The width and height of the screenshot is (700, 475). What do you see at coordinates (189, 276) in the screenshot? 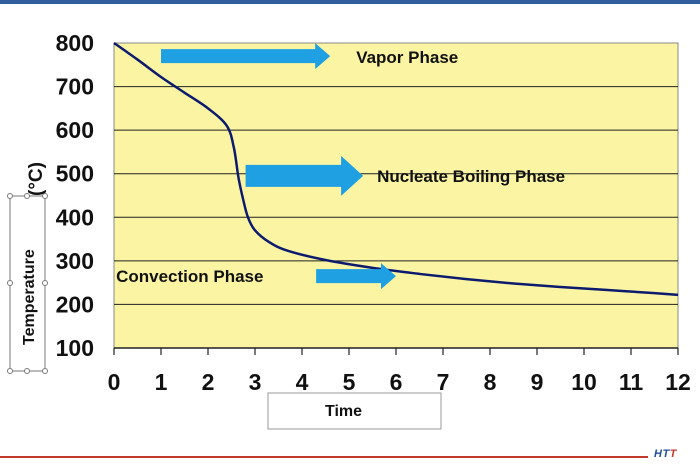
I see `phase-label: Convection Phase` at bounding box center [189, 276].